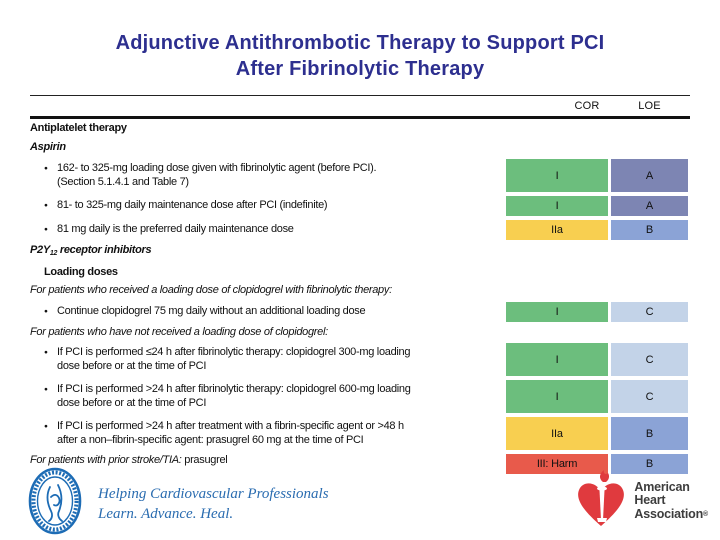 The image size is (720, 540). What do you see at coordinates (650, 500) in the screenshot?
I see `aha-wordmark-line2: Heart` at bounding box center [650, 500].